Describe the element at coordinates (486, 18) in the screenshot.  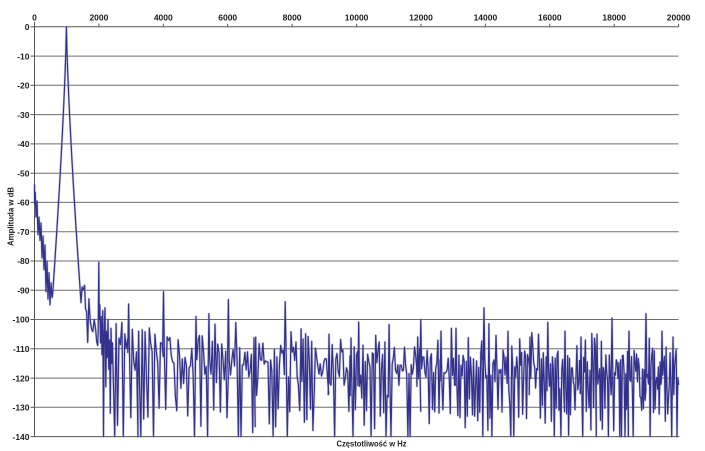
I see `svg-text: 14000` at that location.